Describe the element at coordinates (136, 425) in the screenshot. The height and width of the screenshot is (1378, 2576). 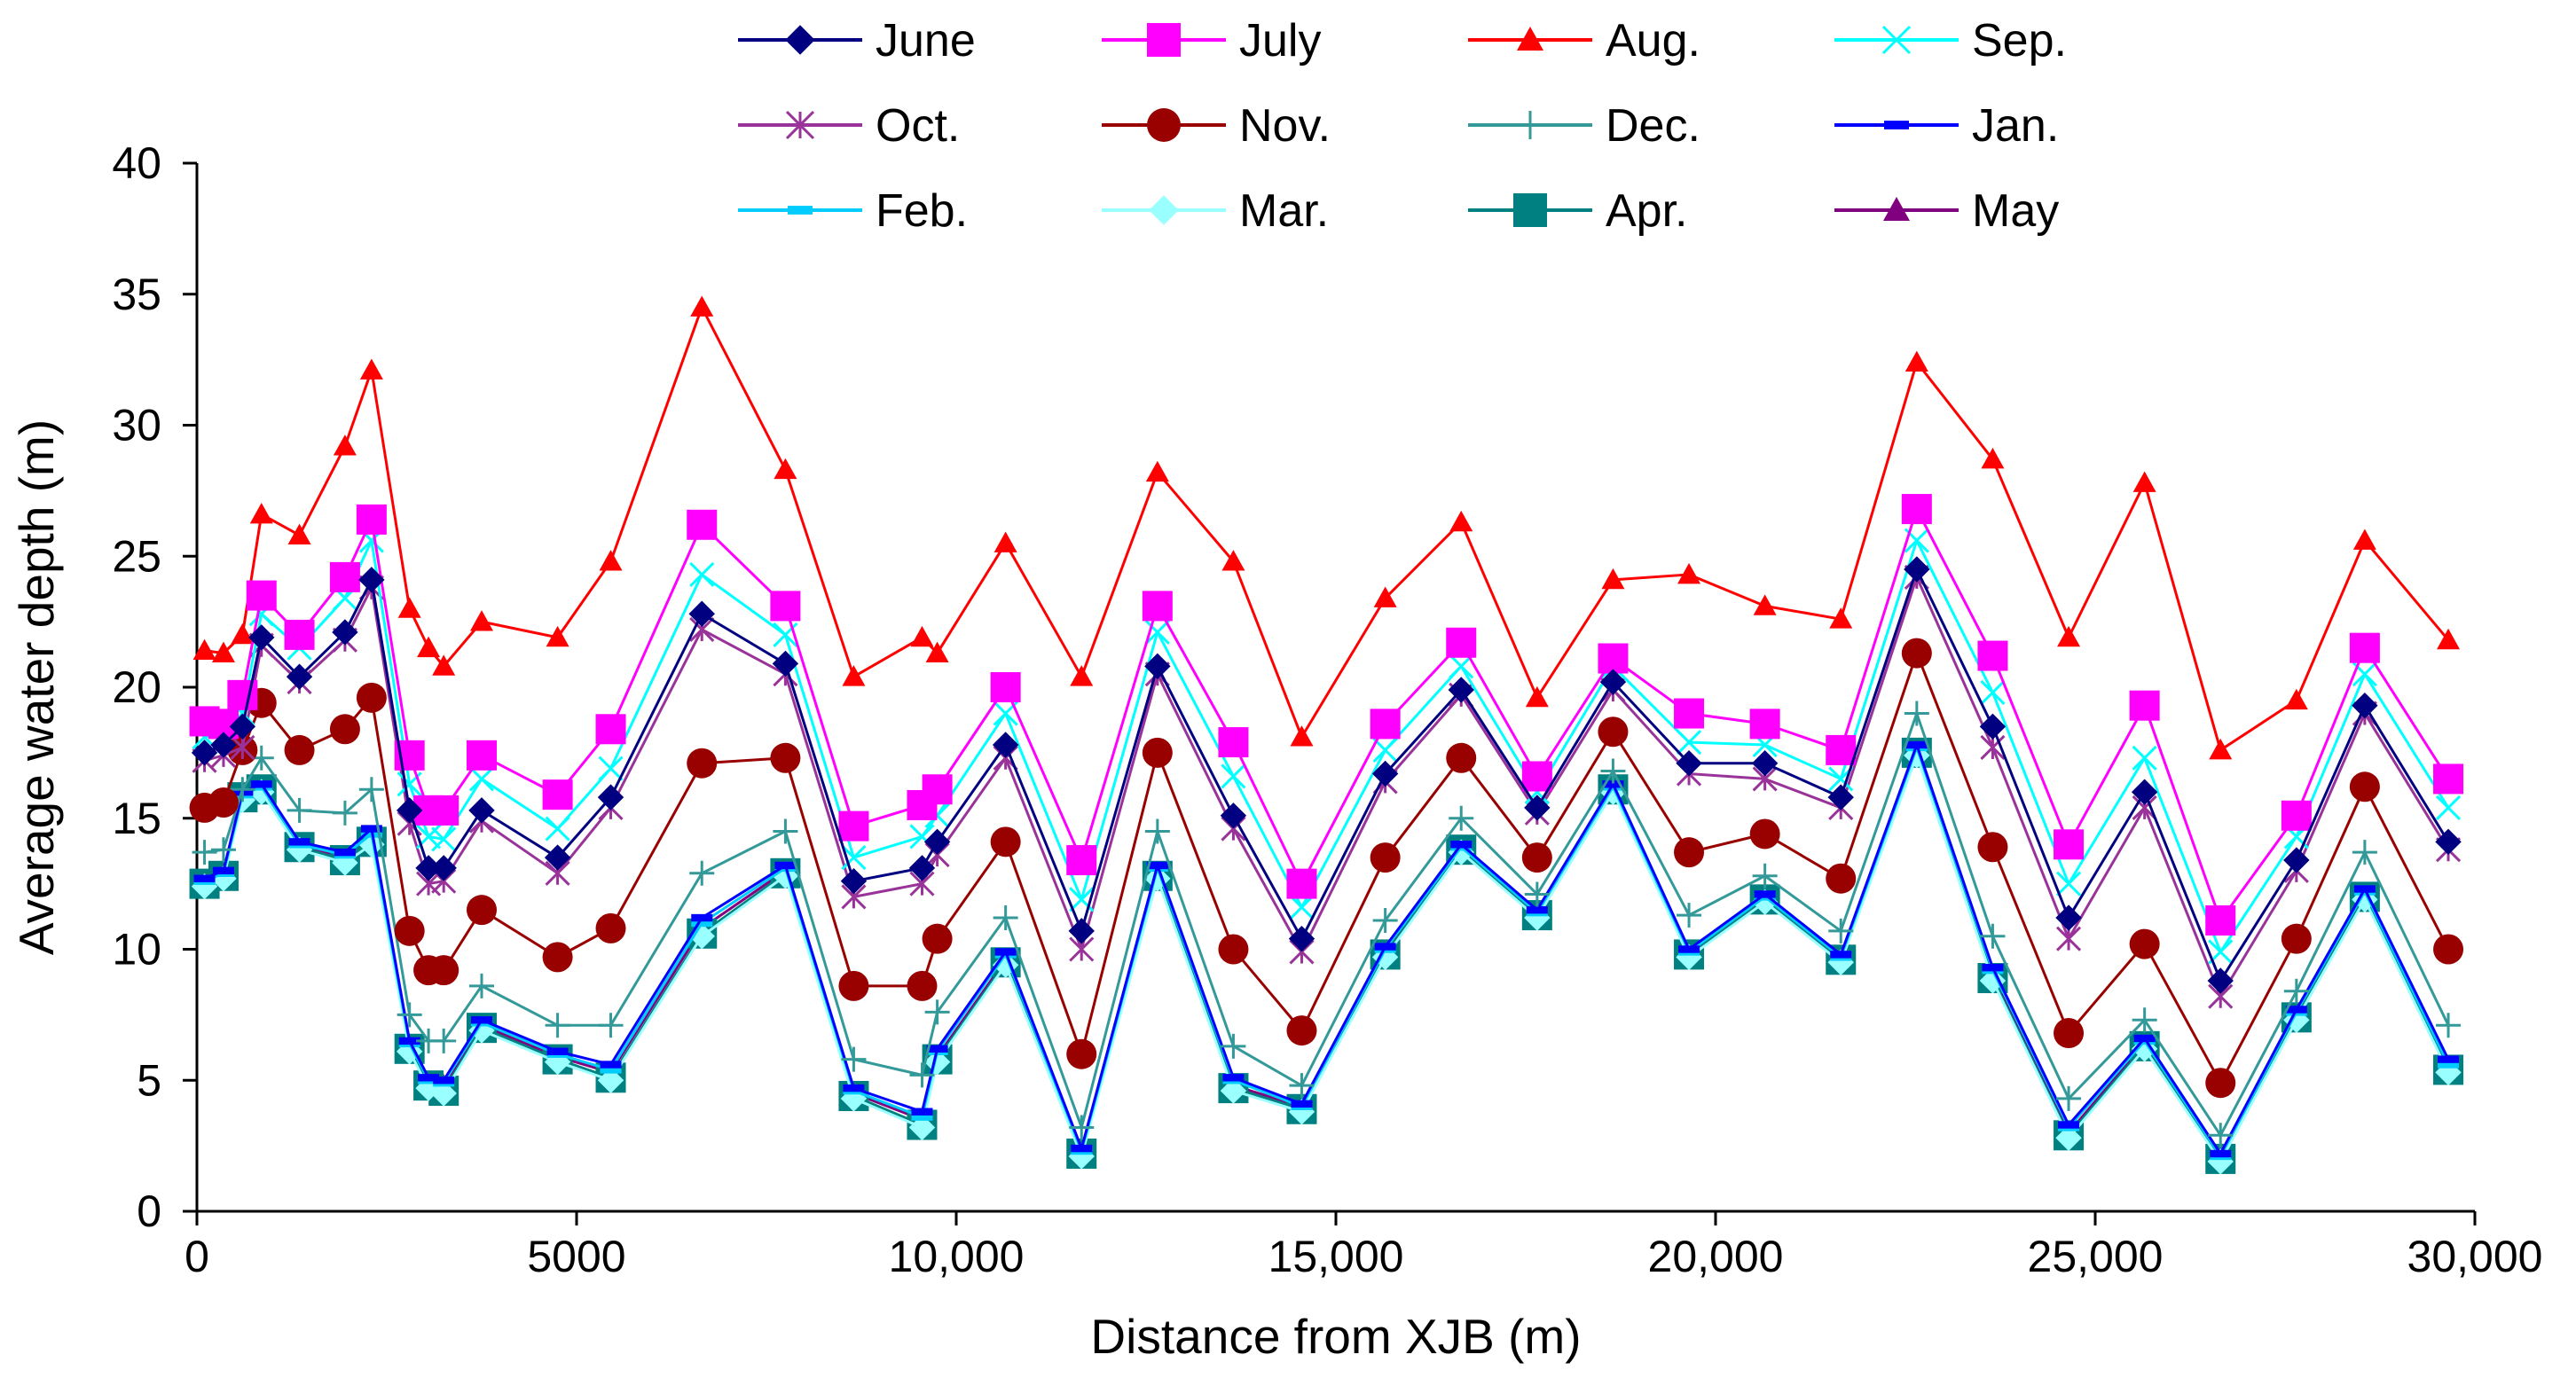
I see `y-tick-label: 30` at that location.